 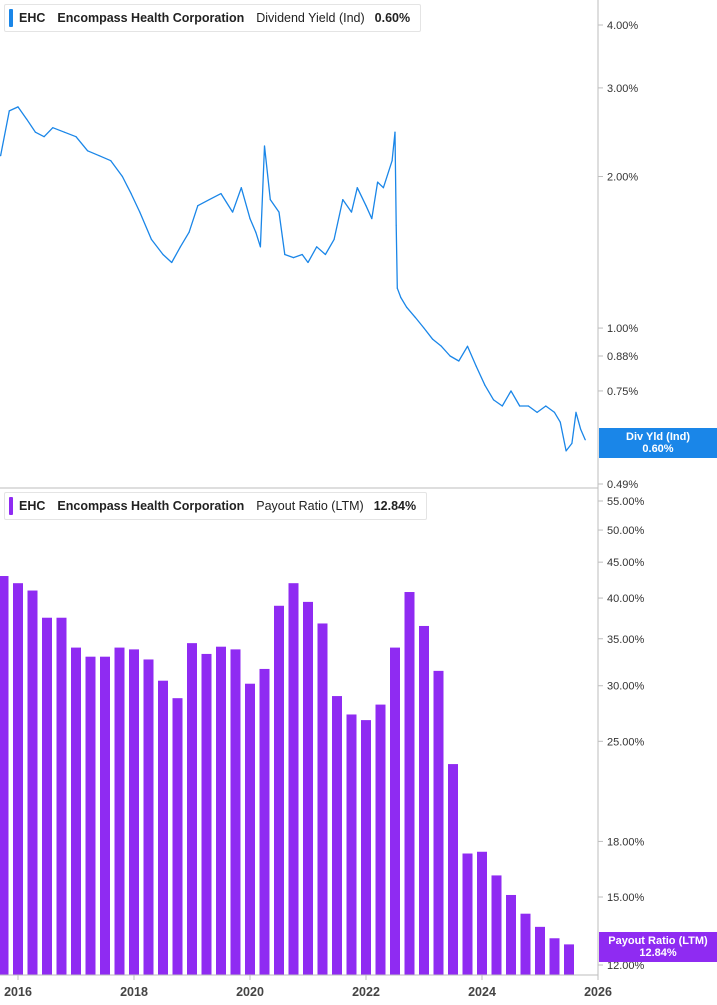 I want to click on yield-tag-value: 0.60%, so click(x=658, y=448).